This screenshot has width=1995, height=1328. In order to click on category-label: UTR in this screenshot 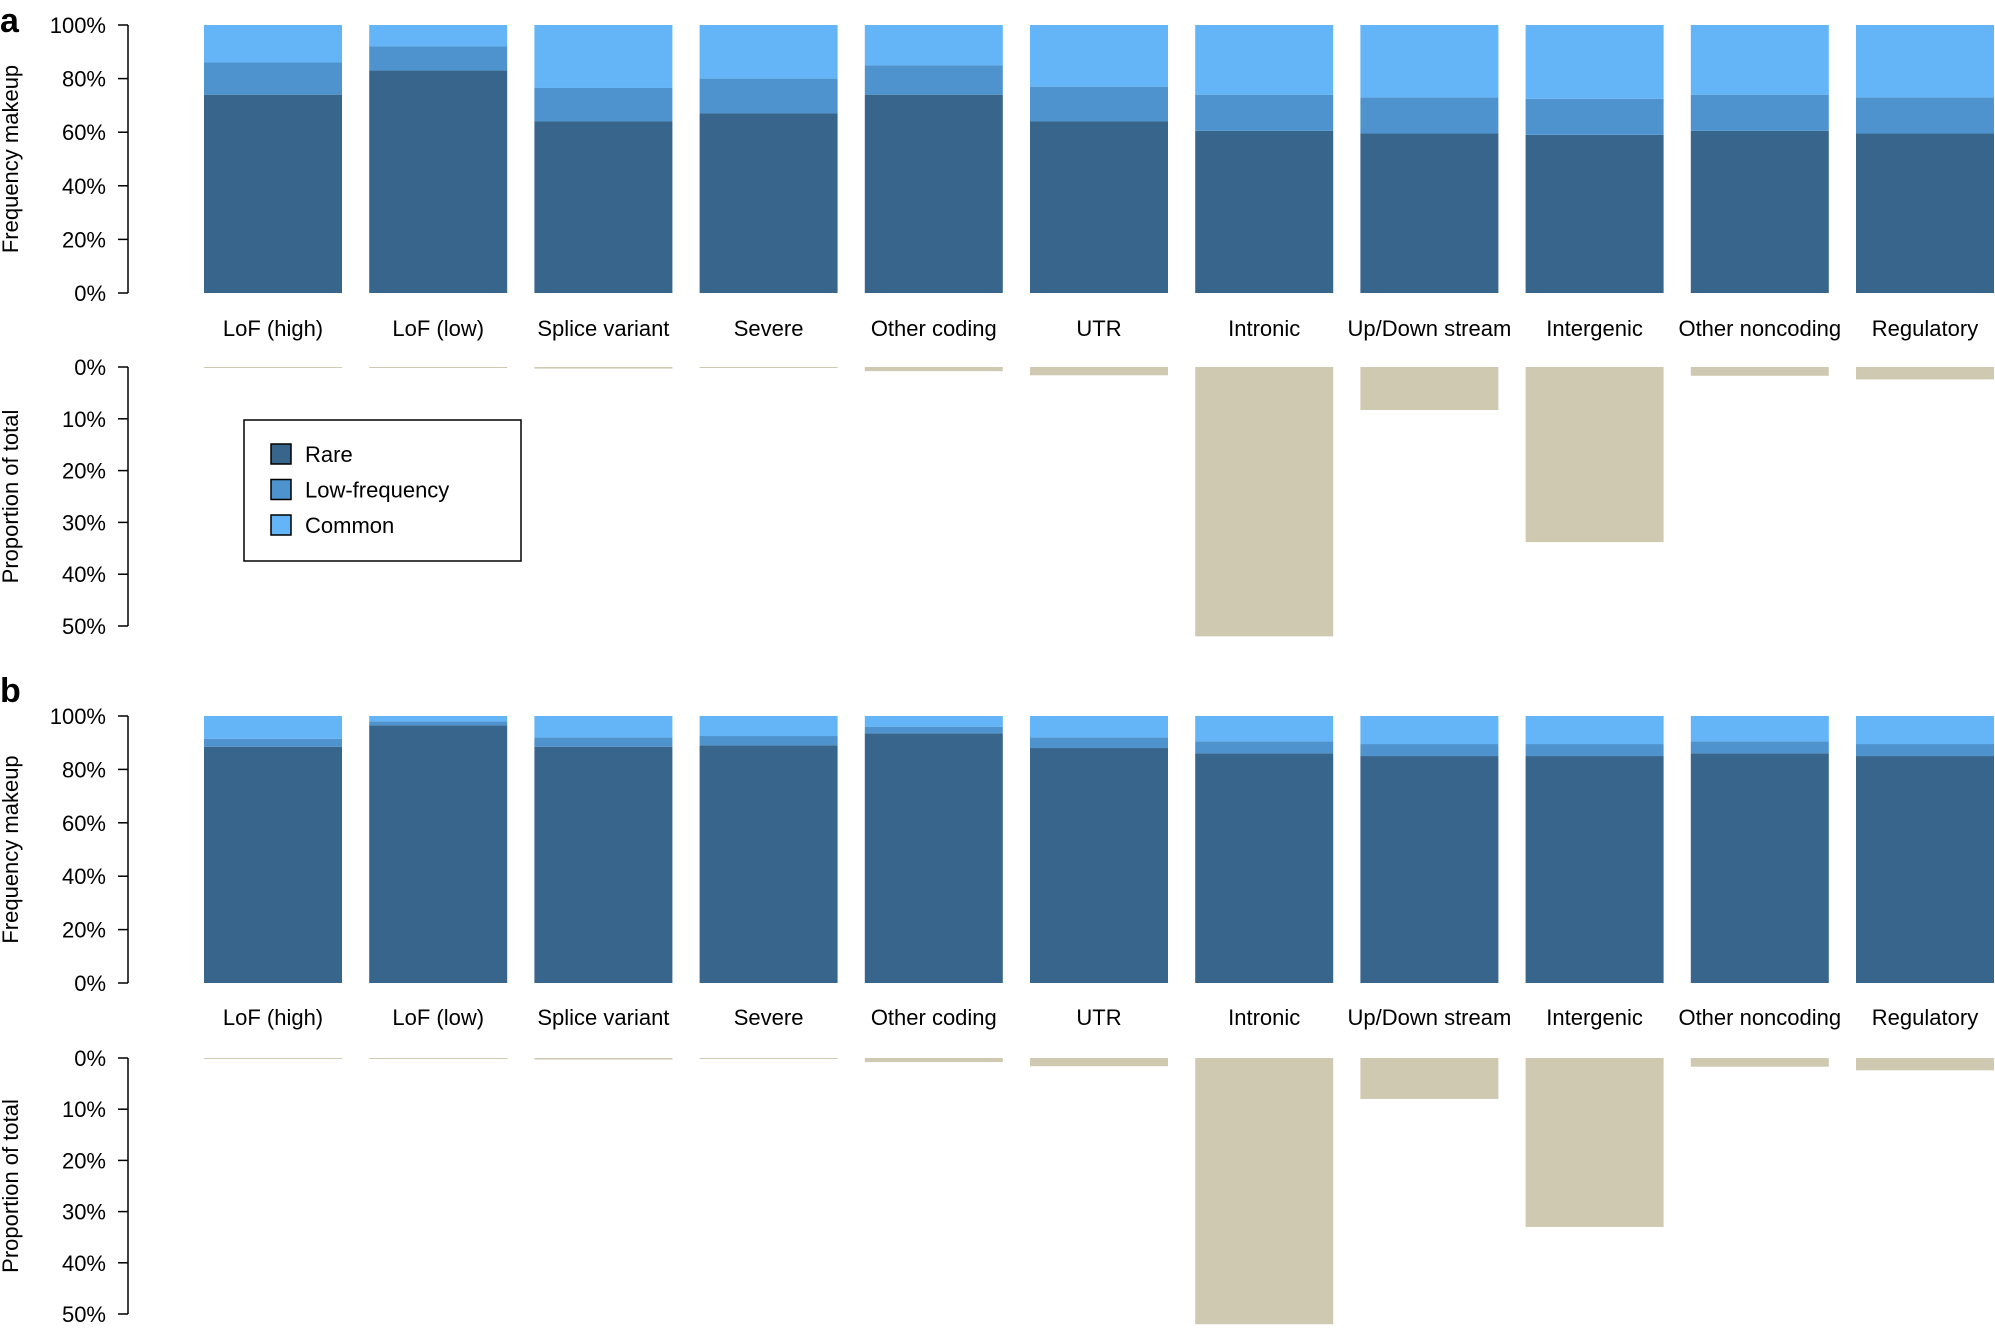, I will do `click(1098, 1017)`.